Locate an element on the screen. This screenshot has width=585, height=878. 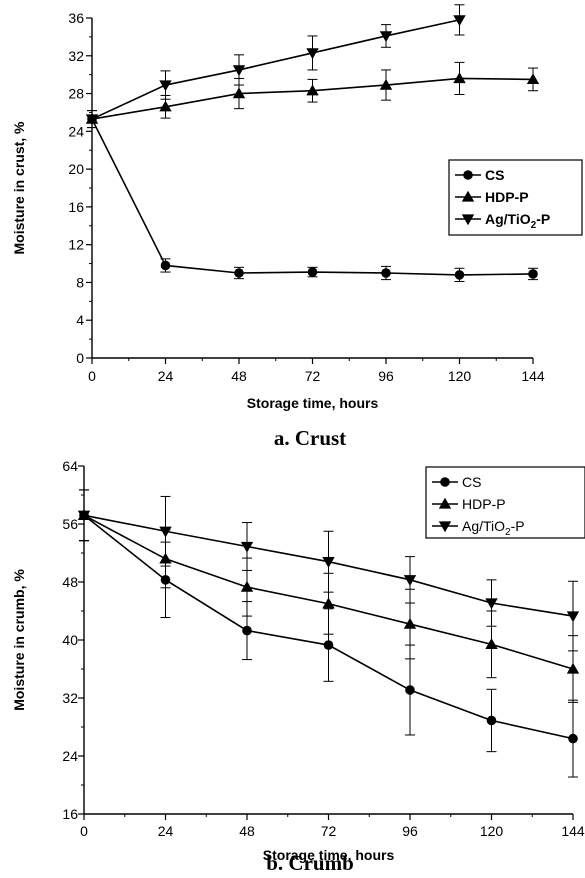
y-tick-label: 20 is located at coordinates (76, 169).